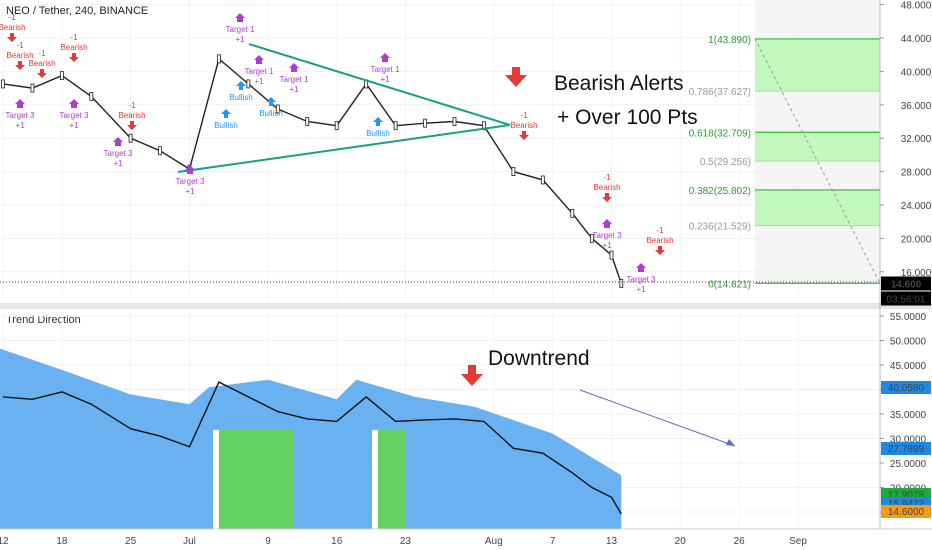 This screenshot has height=550, width=932. Describe the element at coordinates (908, 317) in the screenshot. I see `indicator-axis-tick: 55.0000` at that location.